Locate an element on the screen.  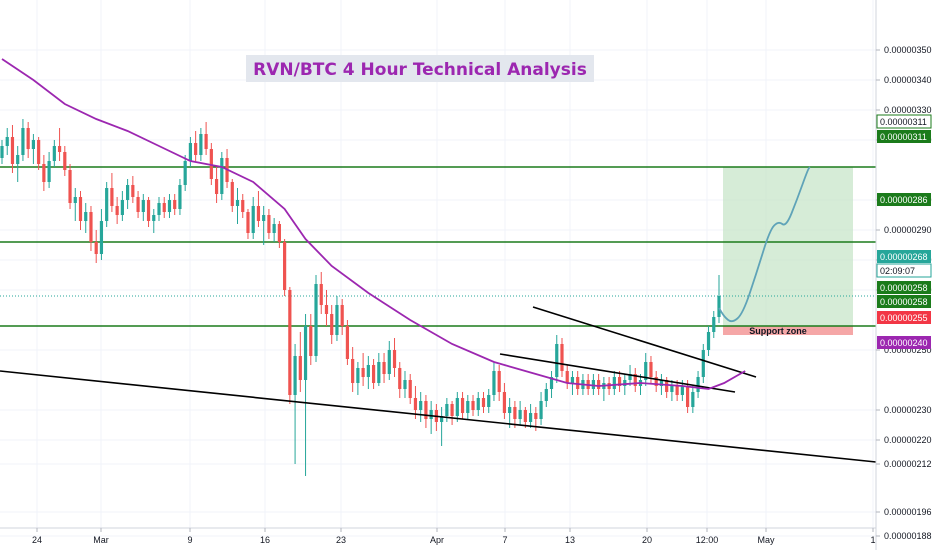
price-tick-label-12: 0.00000196 is located at coordinates (908, 512).